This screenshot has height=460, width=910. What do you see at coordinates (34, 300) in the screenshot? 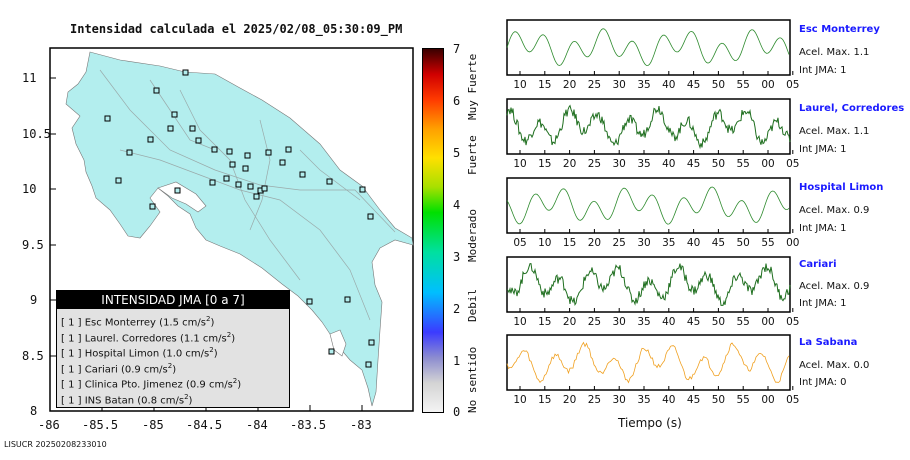
I see `map-ytick: 9` at bounding box center [34, 300].